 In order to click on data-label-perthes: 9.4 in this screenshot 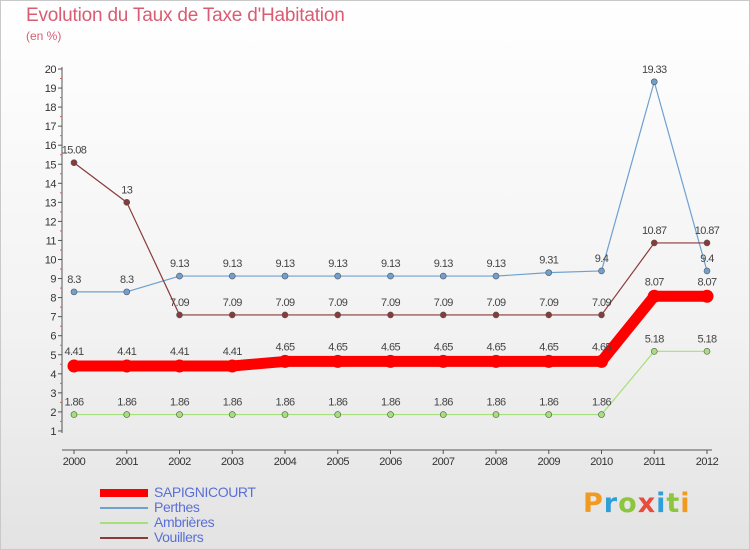, I will do `click(707, 259)`.